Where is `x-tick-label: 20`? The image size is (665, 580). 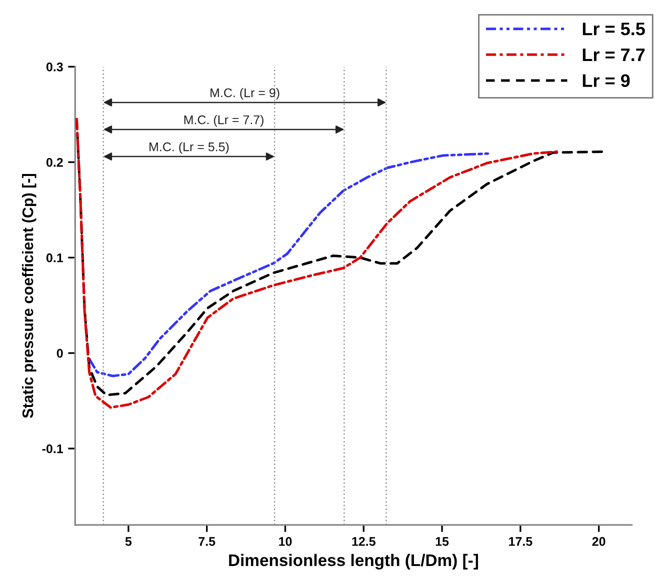
x-tick-label: 20 is located at coordinates (599, 541).